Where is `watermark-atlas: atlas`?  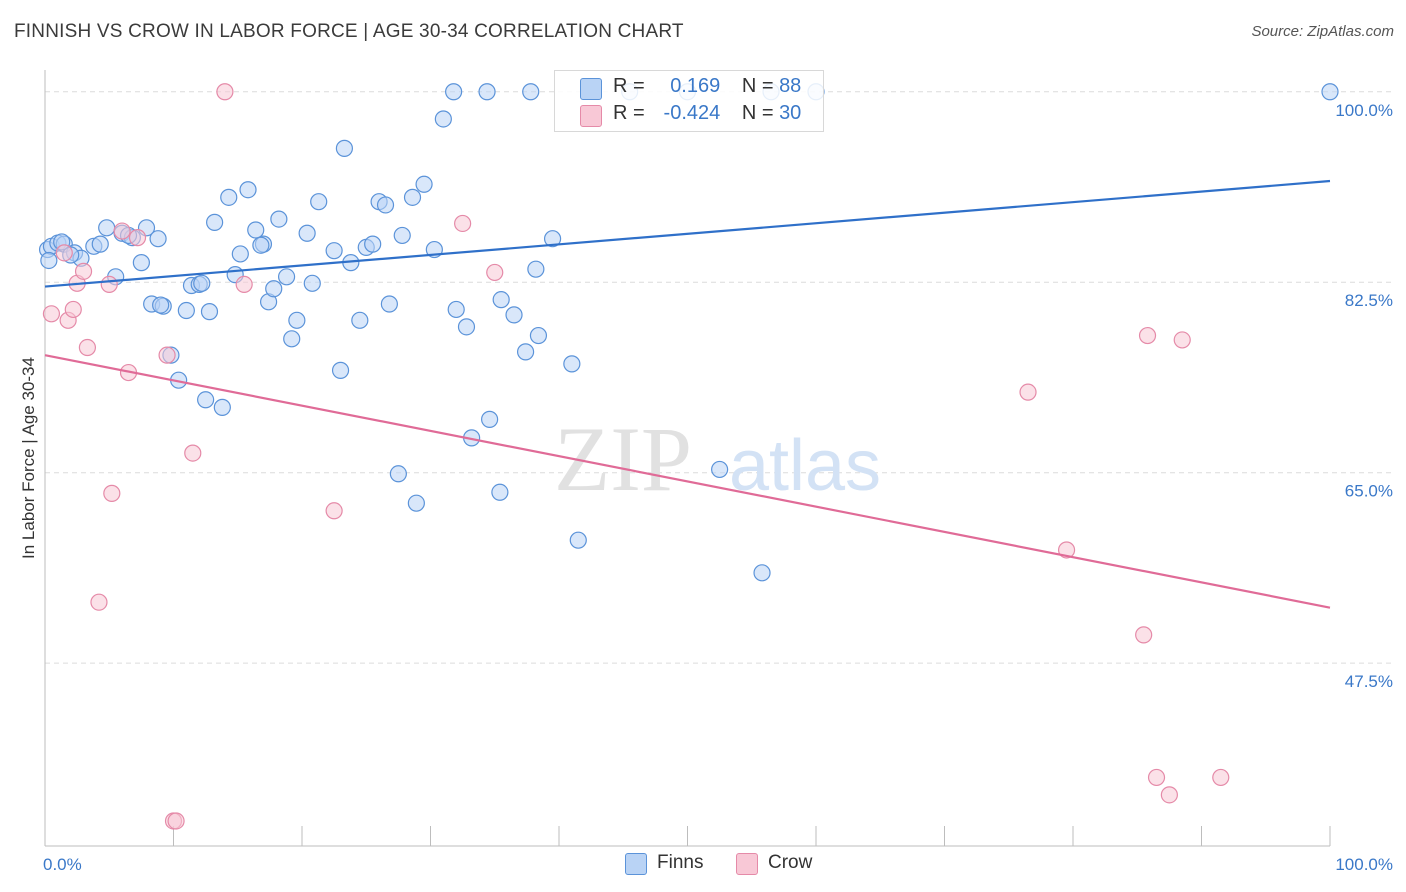
watermark-atlas: atlas is located at coordinates (805, 466).